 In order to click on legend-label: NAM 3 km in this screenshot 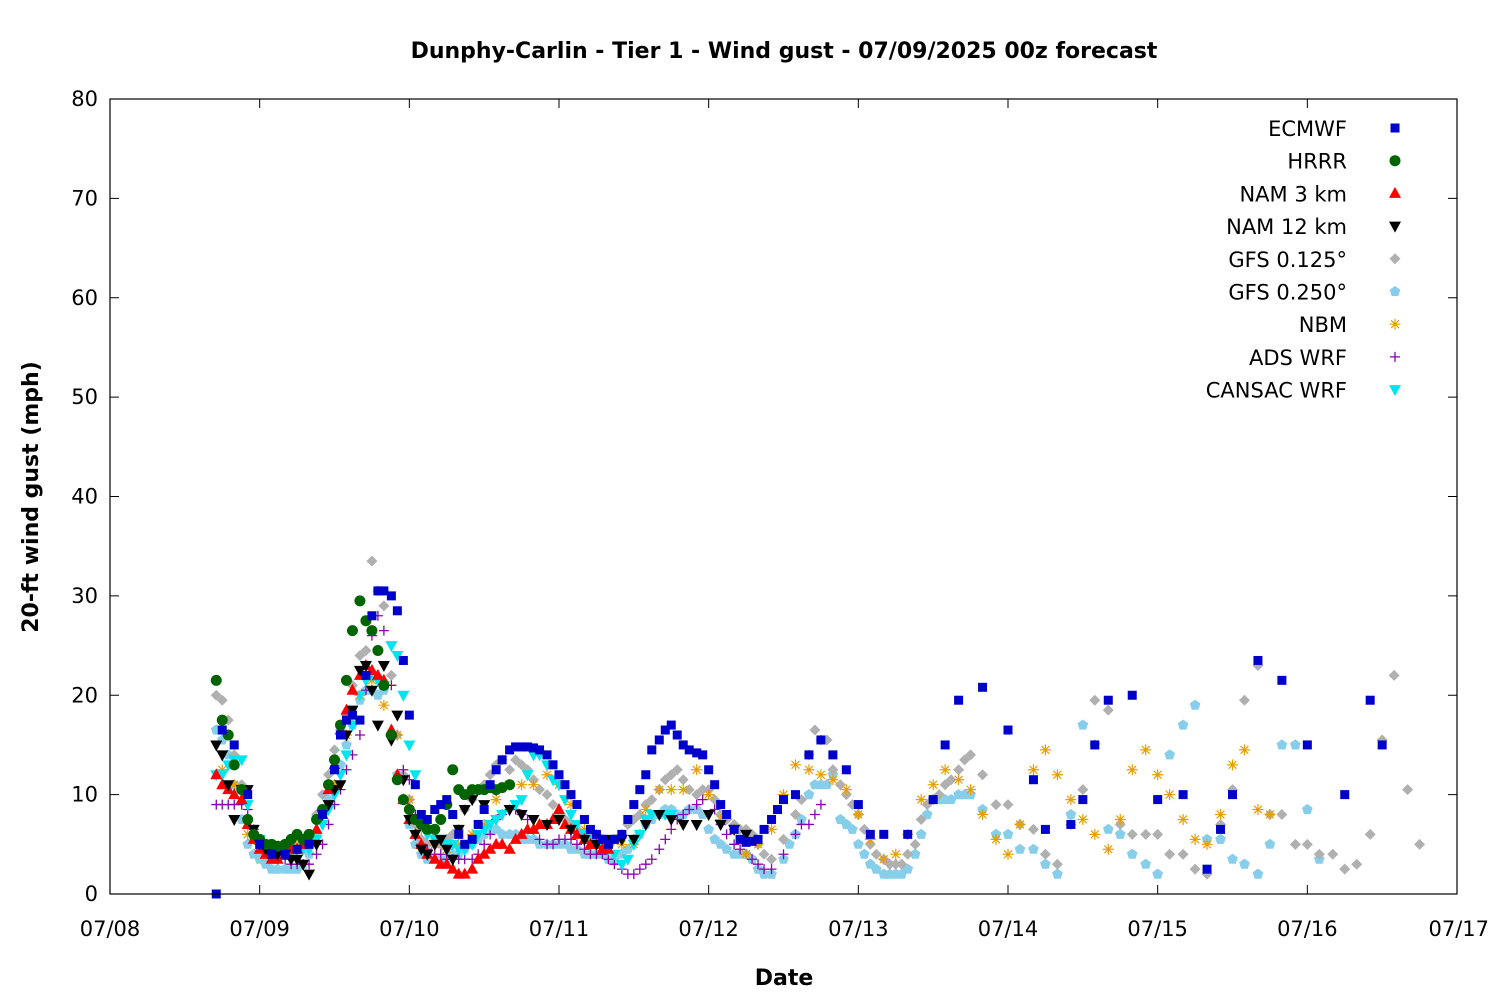, I will do `click(1293, 194)`.